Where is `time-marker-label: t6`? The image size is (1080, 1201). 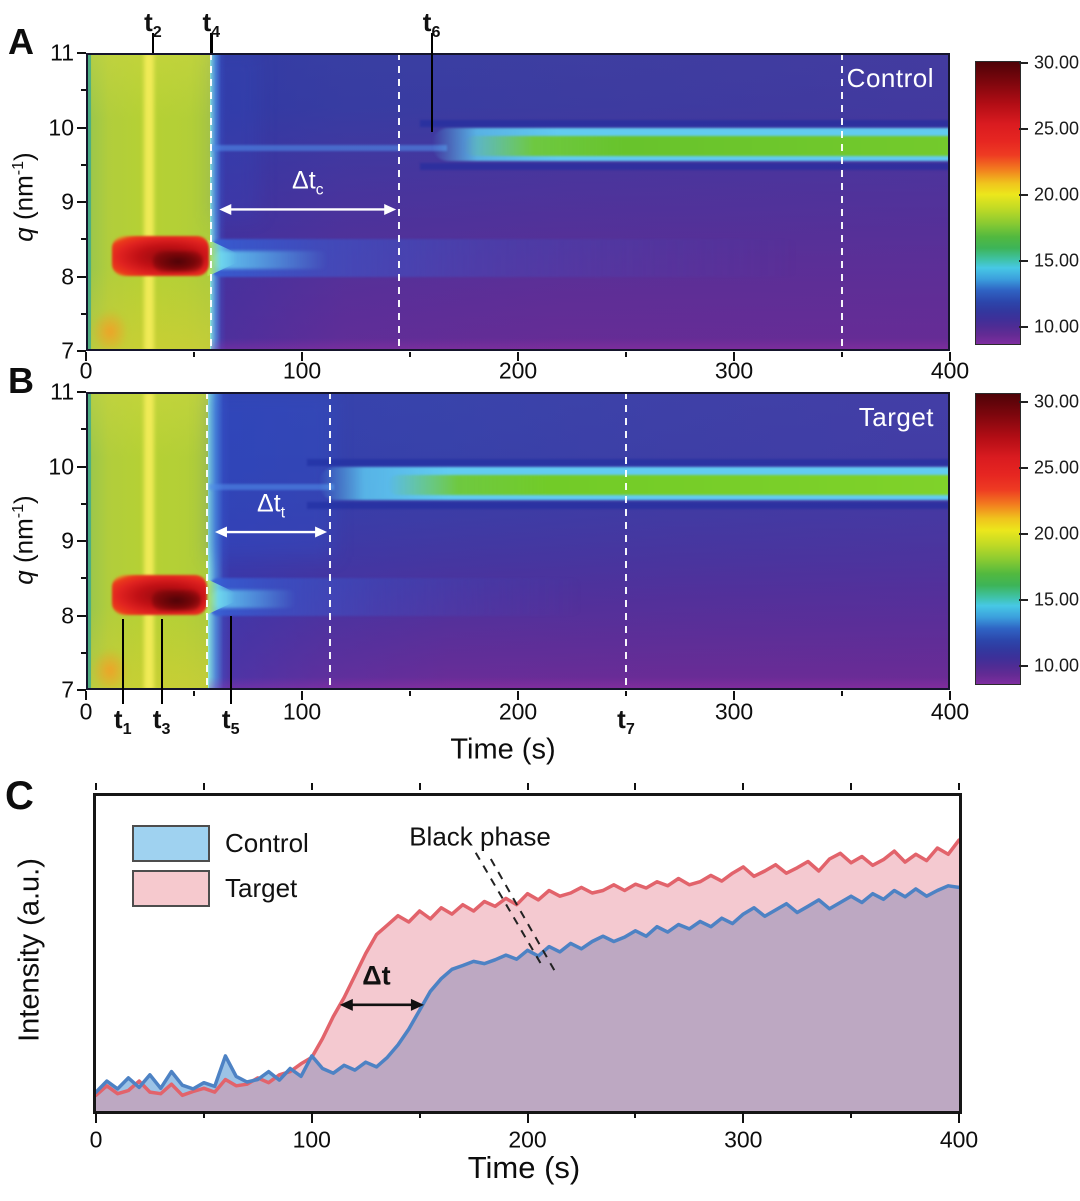 time-marker-label: t6 is located at coordinates (432, 24).